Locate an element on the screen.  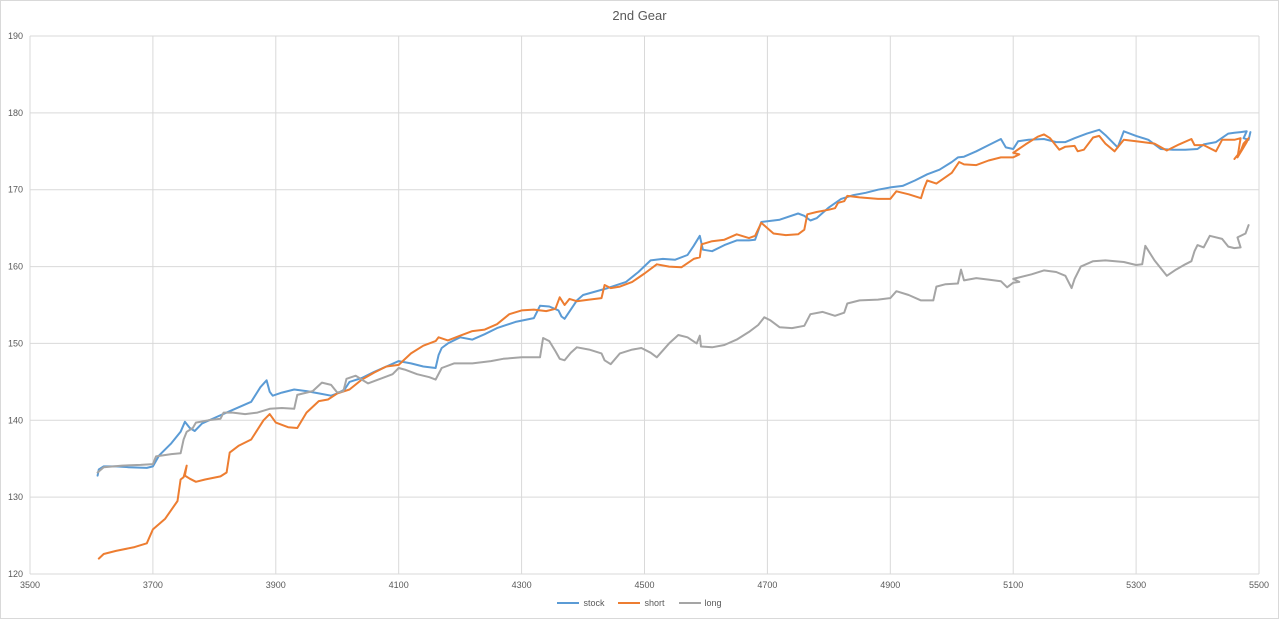
legend-item-stock: stock is located at coordinates (580, 603).